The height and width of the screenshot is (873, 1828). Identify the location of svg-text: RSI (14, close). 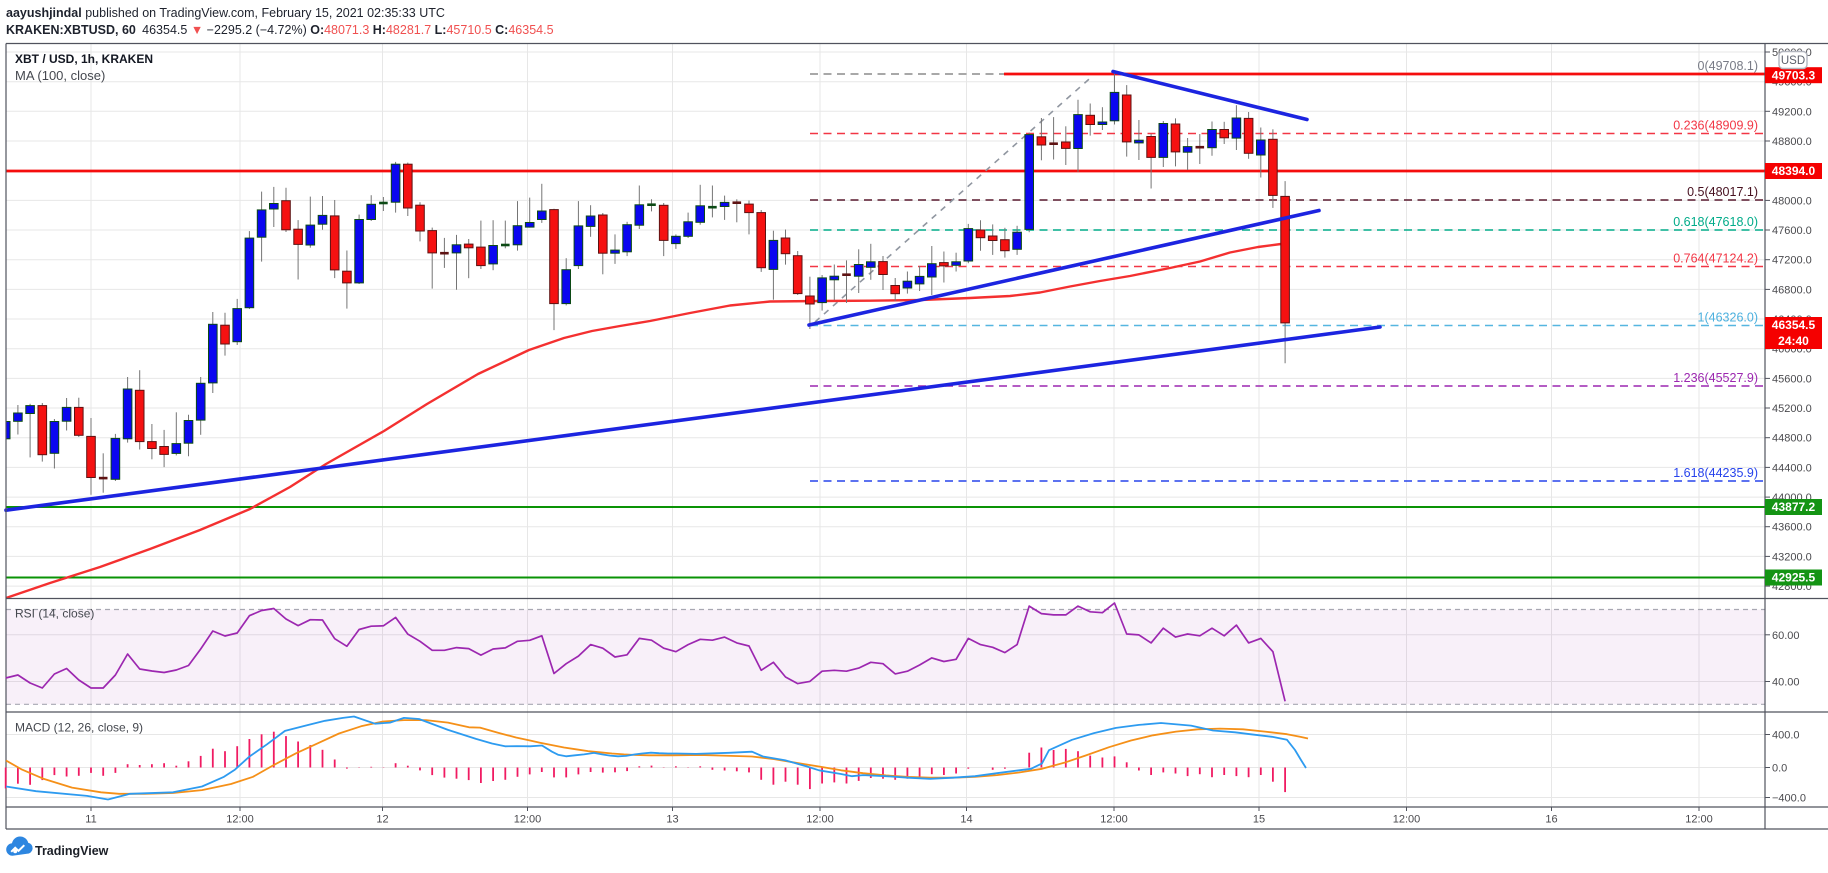
(54, 614).